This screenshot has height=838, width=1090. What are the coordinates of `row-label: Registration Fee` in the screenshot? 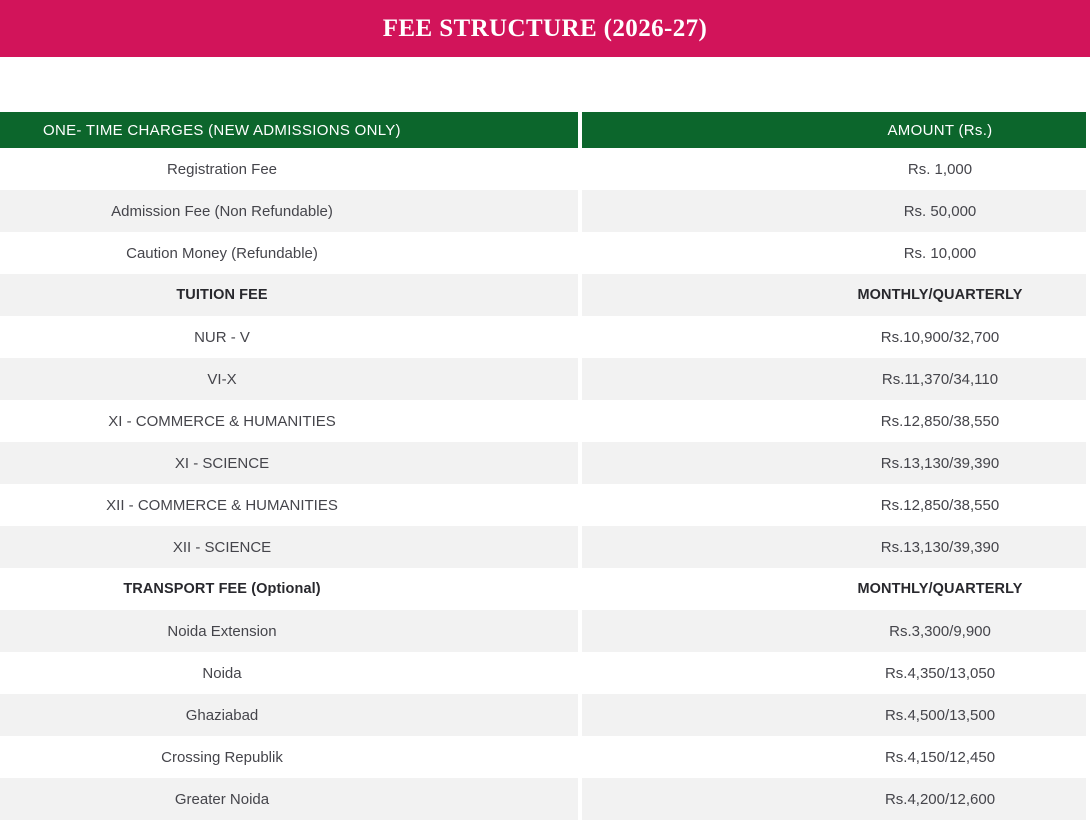 It's located at (289, 169).